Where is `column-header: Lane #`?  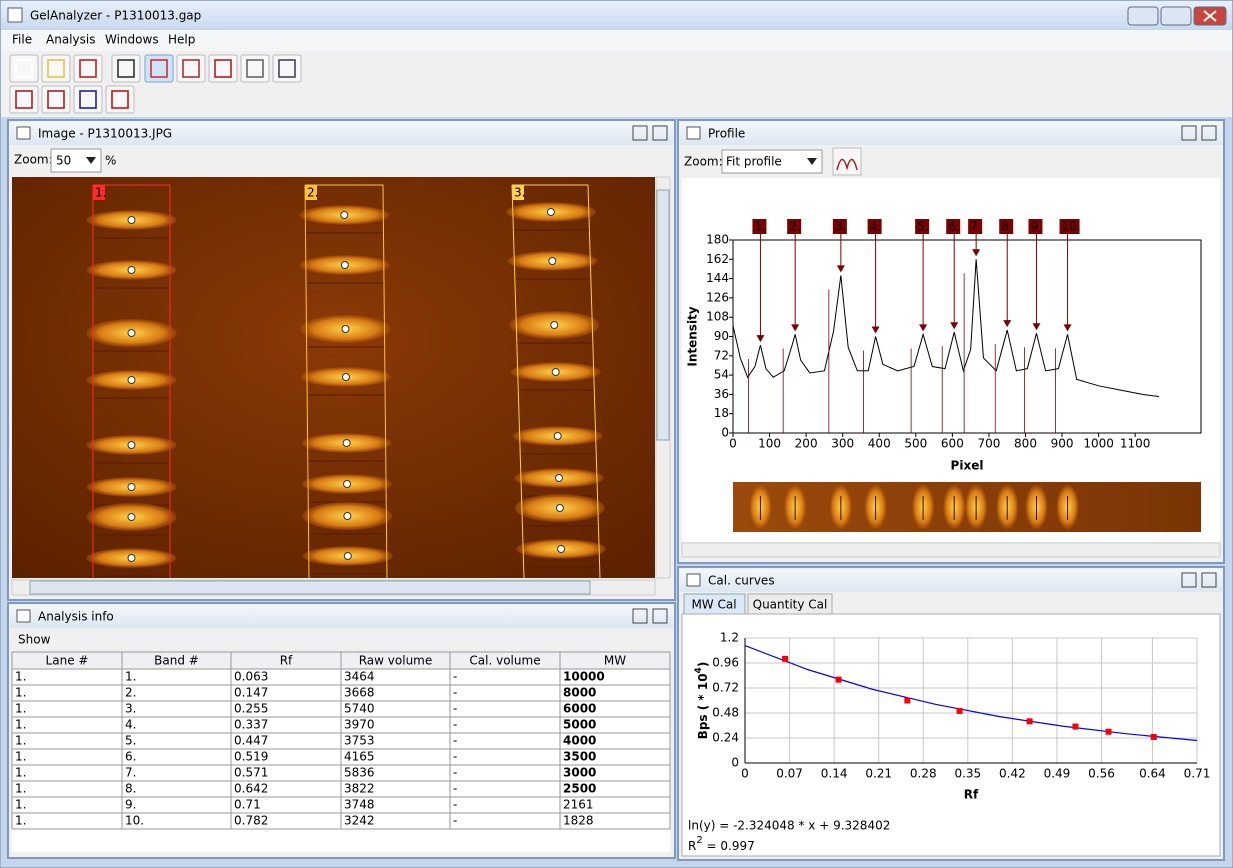
column-header: Lane # is located at coordinates (67, 661).